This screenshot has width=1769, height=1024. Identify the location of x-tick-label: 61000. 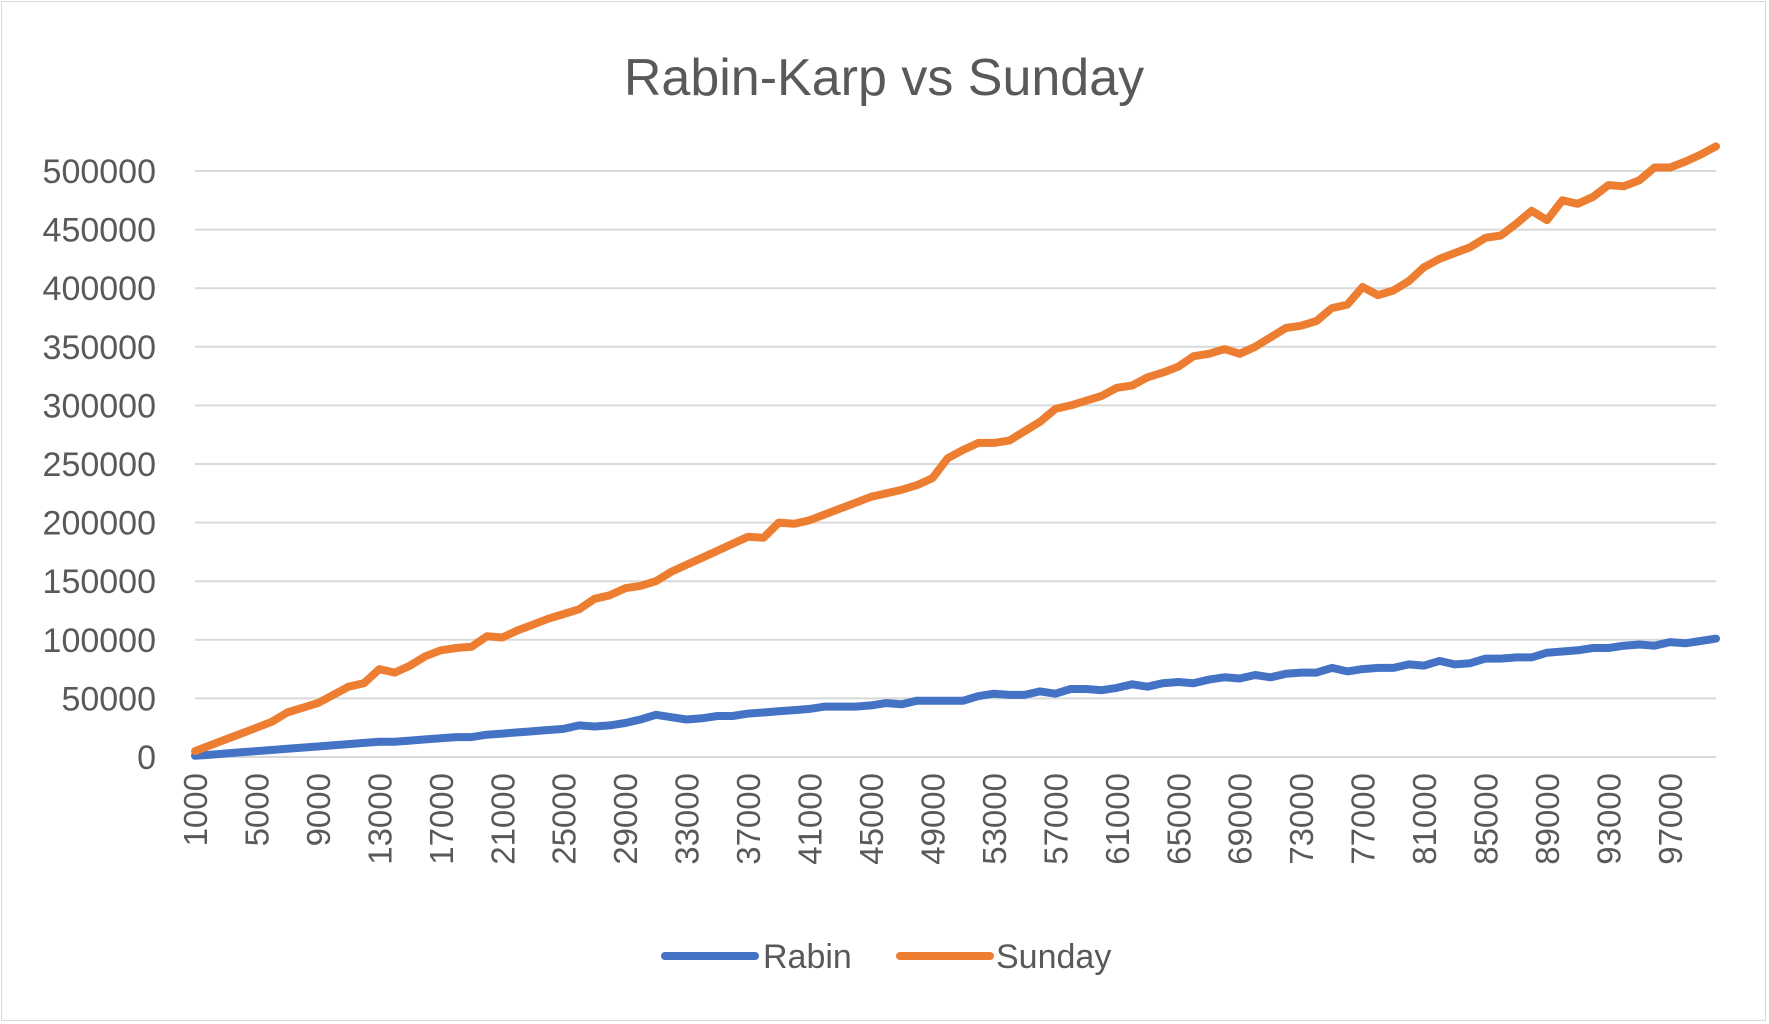
(1117, 819).